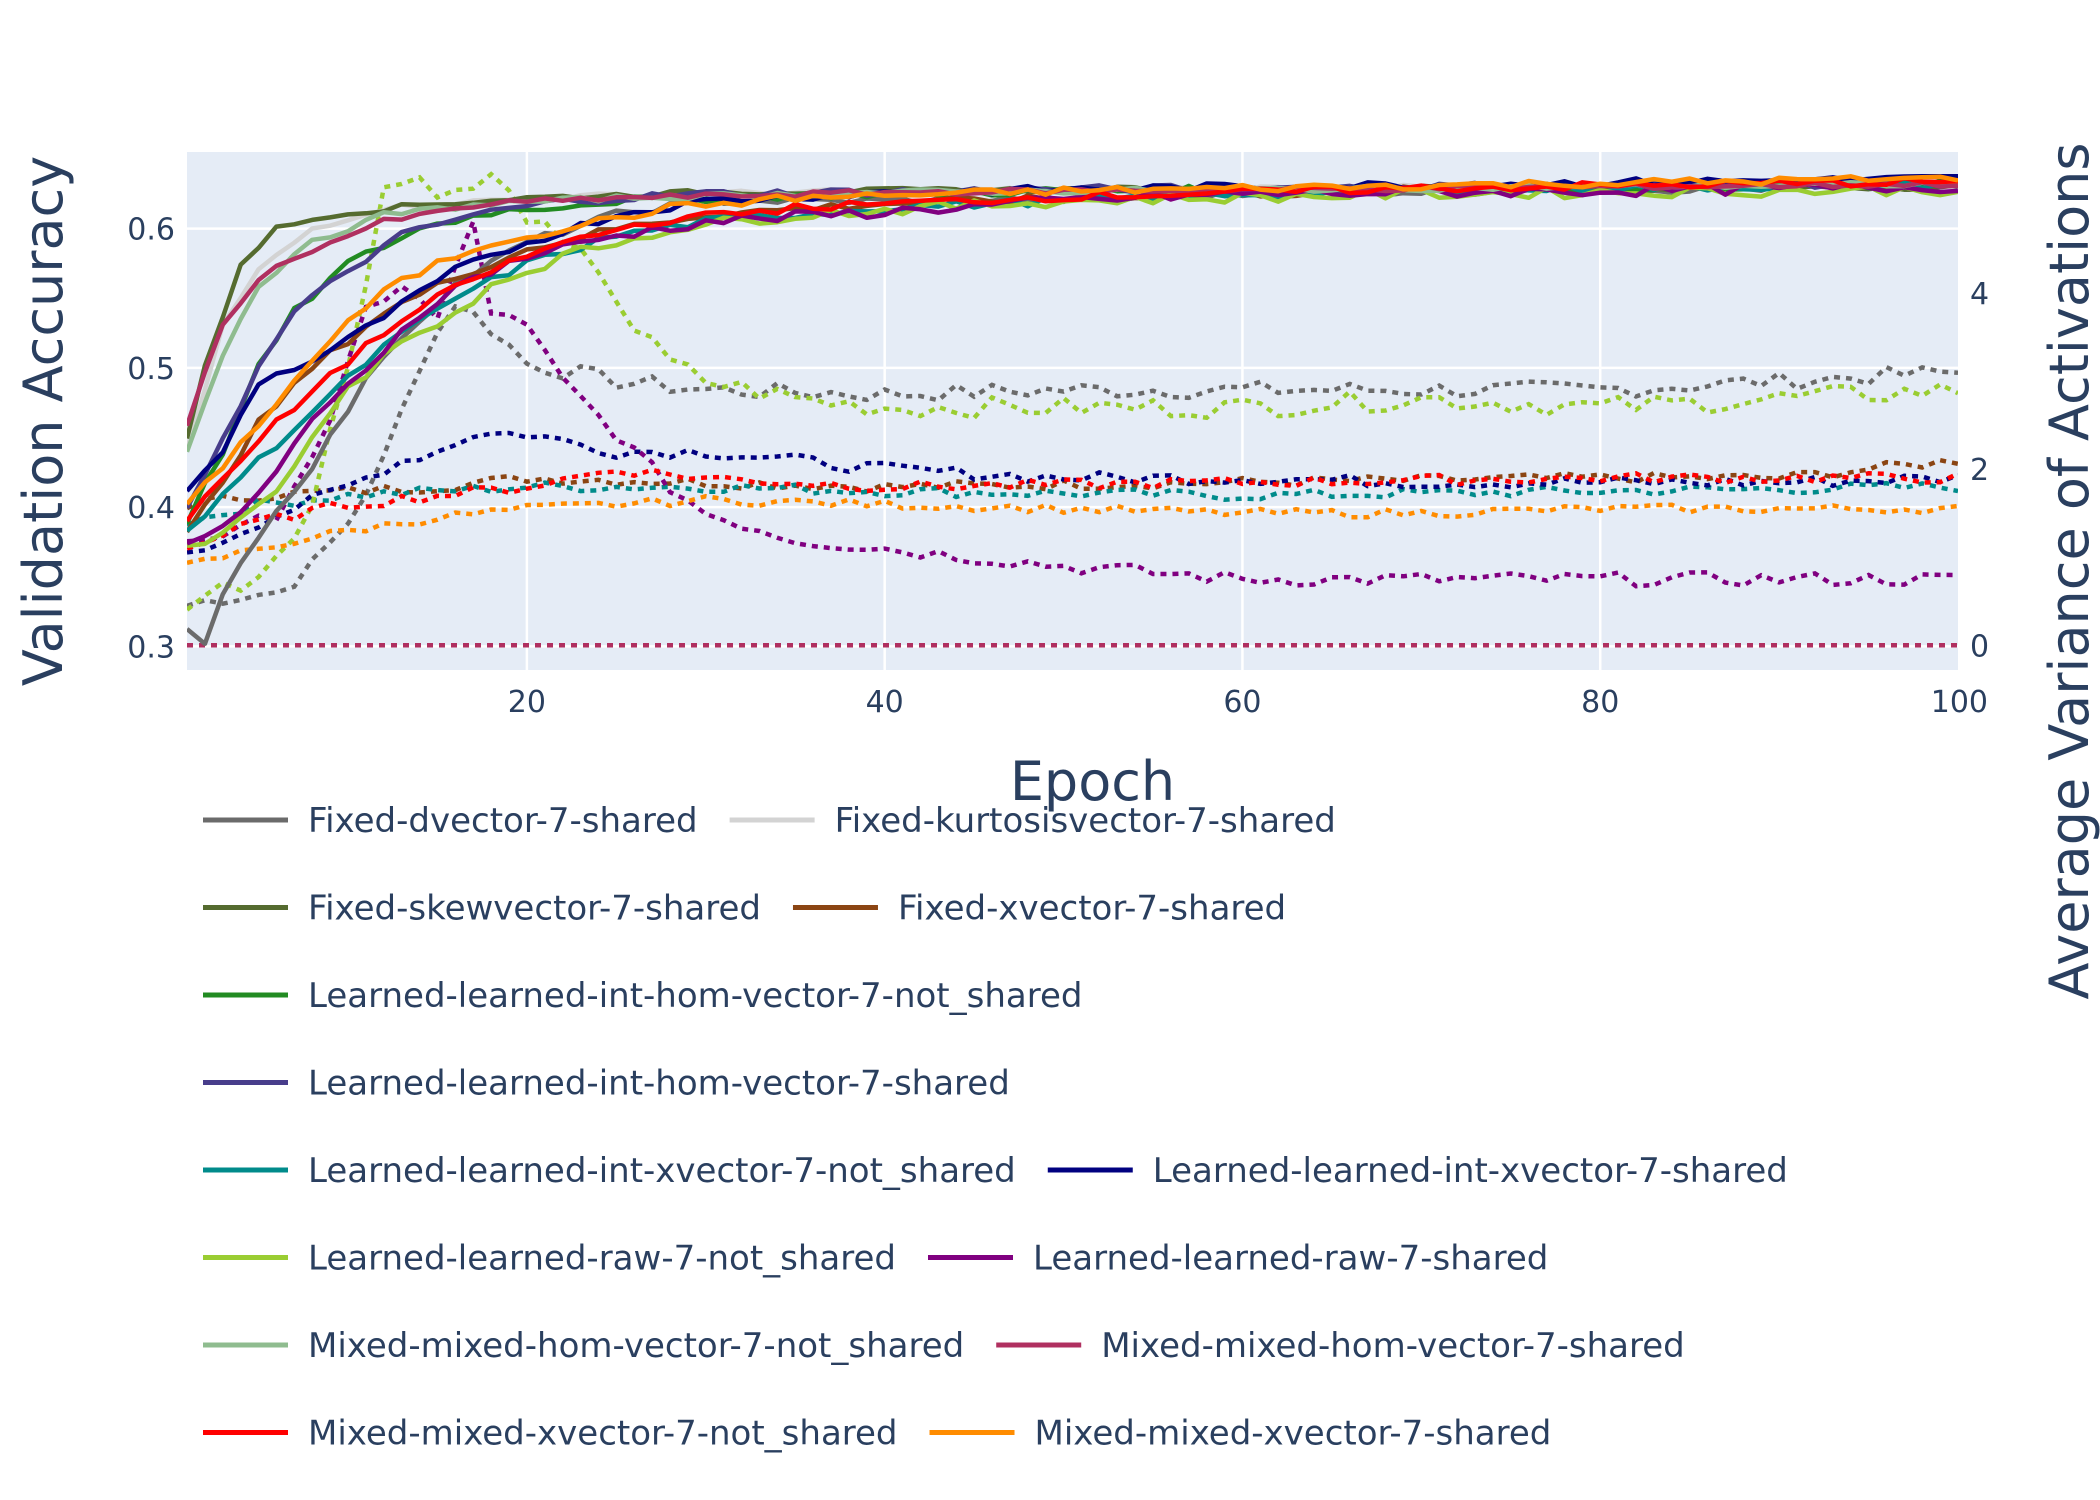 The width and height of the screenshot is (2100, 1500). I want to click on legend-label: Learned-learned-raw-7-shared, so click(1290, 1259).